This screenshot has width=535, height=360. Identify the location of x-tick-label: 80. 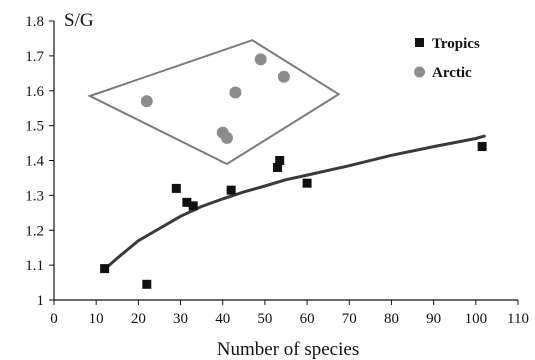
(391, 319).